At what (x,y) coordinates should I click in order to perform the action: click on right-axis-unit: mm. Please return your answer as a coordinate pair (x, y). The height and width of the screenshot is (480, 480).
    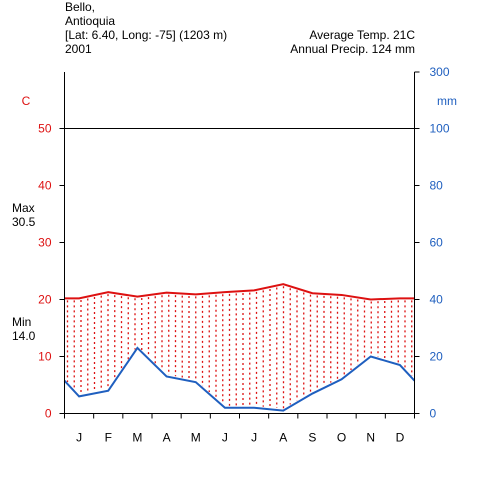
    Looking at the image, I should click on (447, 101).